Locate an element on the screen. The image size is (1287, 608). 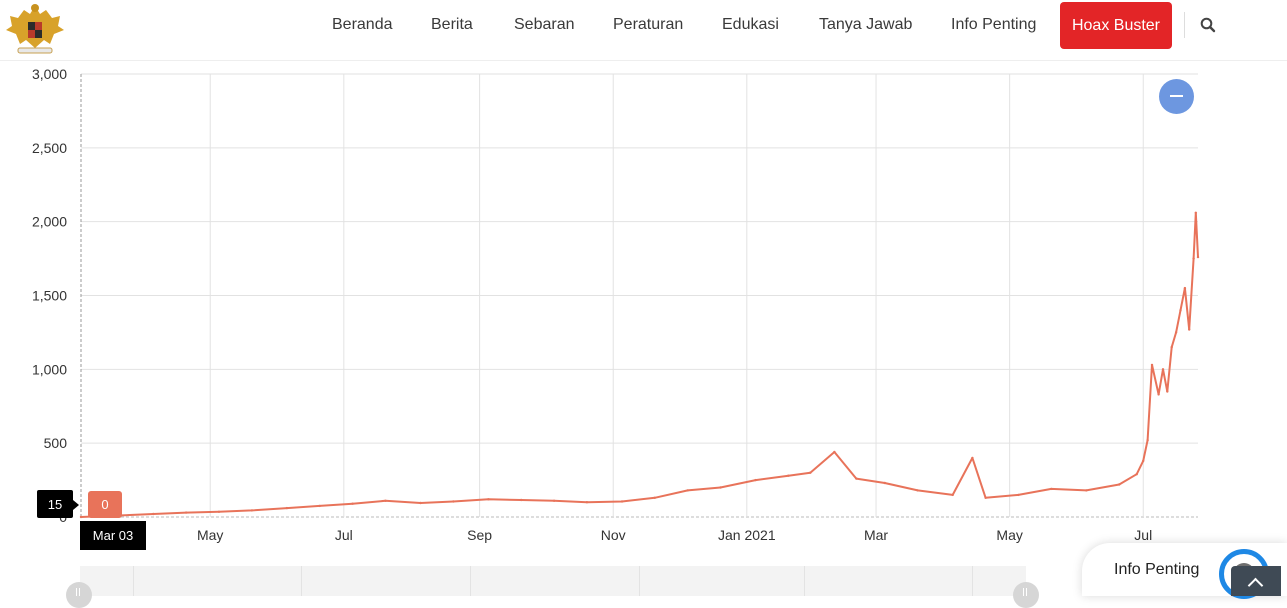
garuda-emblem-icon is located at coordinates (35, 29).